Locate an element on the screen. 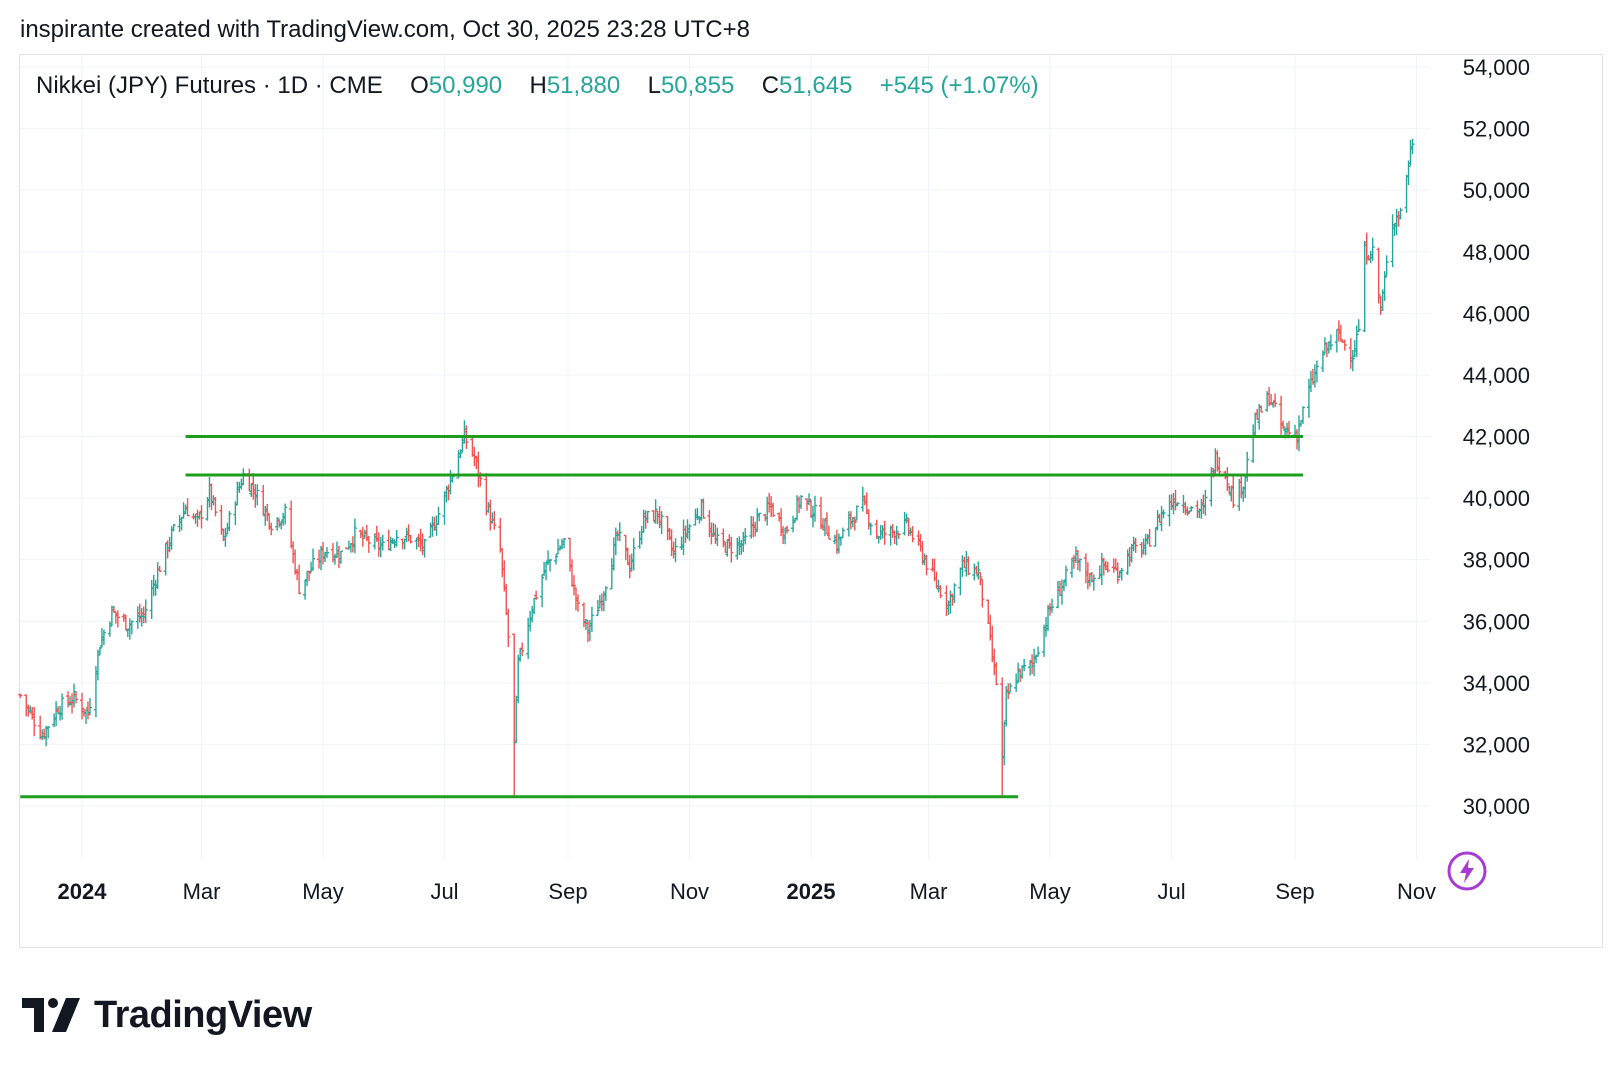 This screenshot has height=1066, width=1618. y-tick-label: 36,000 is located at coordinates (1496, 621).